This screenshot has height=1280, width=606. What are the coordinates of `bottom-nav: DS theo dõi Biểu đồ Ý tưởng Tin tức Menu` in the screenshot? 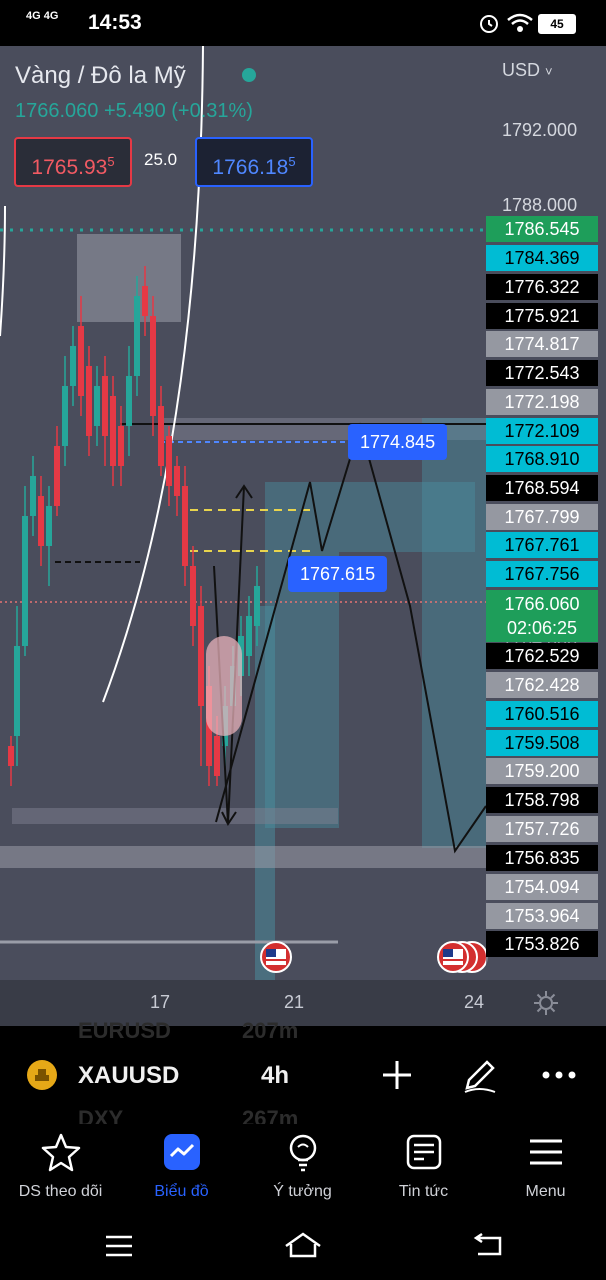 It's located at (303, 1174).